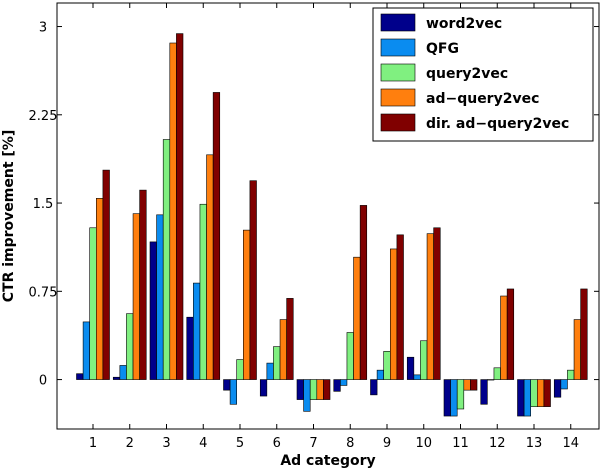 The height and width of the screenshot is (469, 602). I want to click on x-tick-label: 4, so click(203, 443).